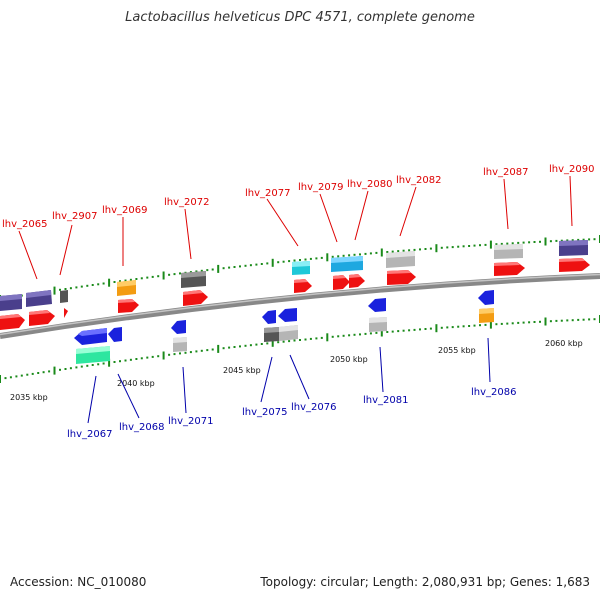 This screenshot has width=600, height=600. I want to click on gene-label-lhv_2072: lhv_2072, so click(186, 202).